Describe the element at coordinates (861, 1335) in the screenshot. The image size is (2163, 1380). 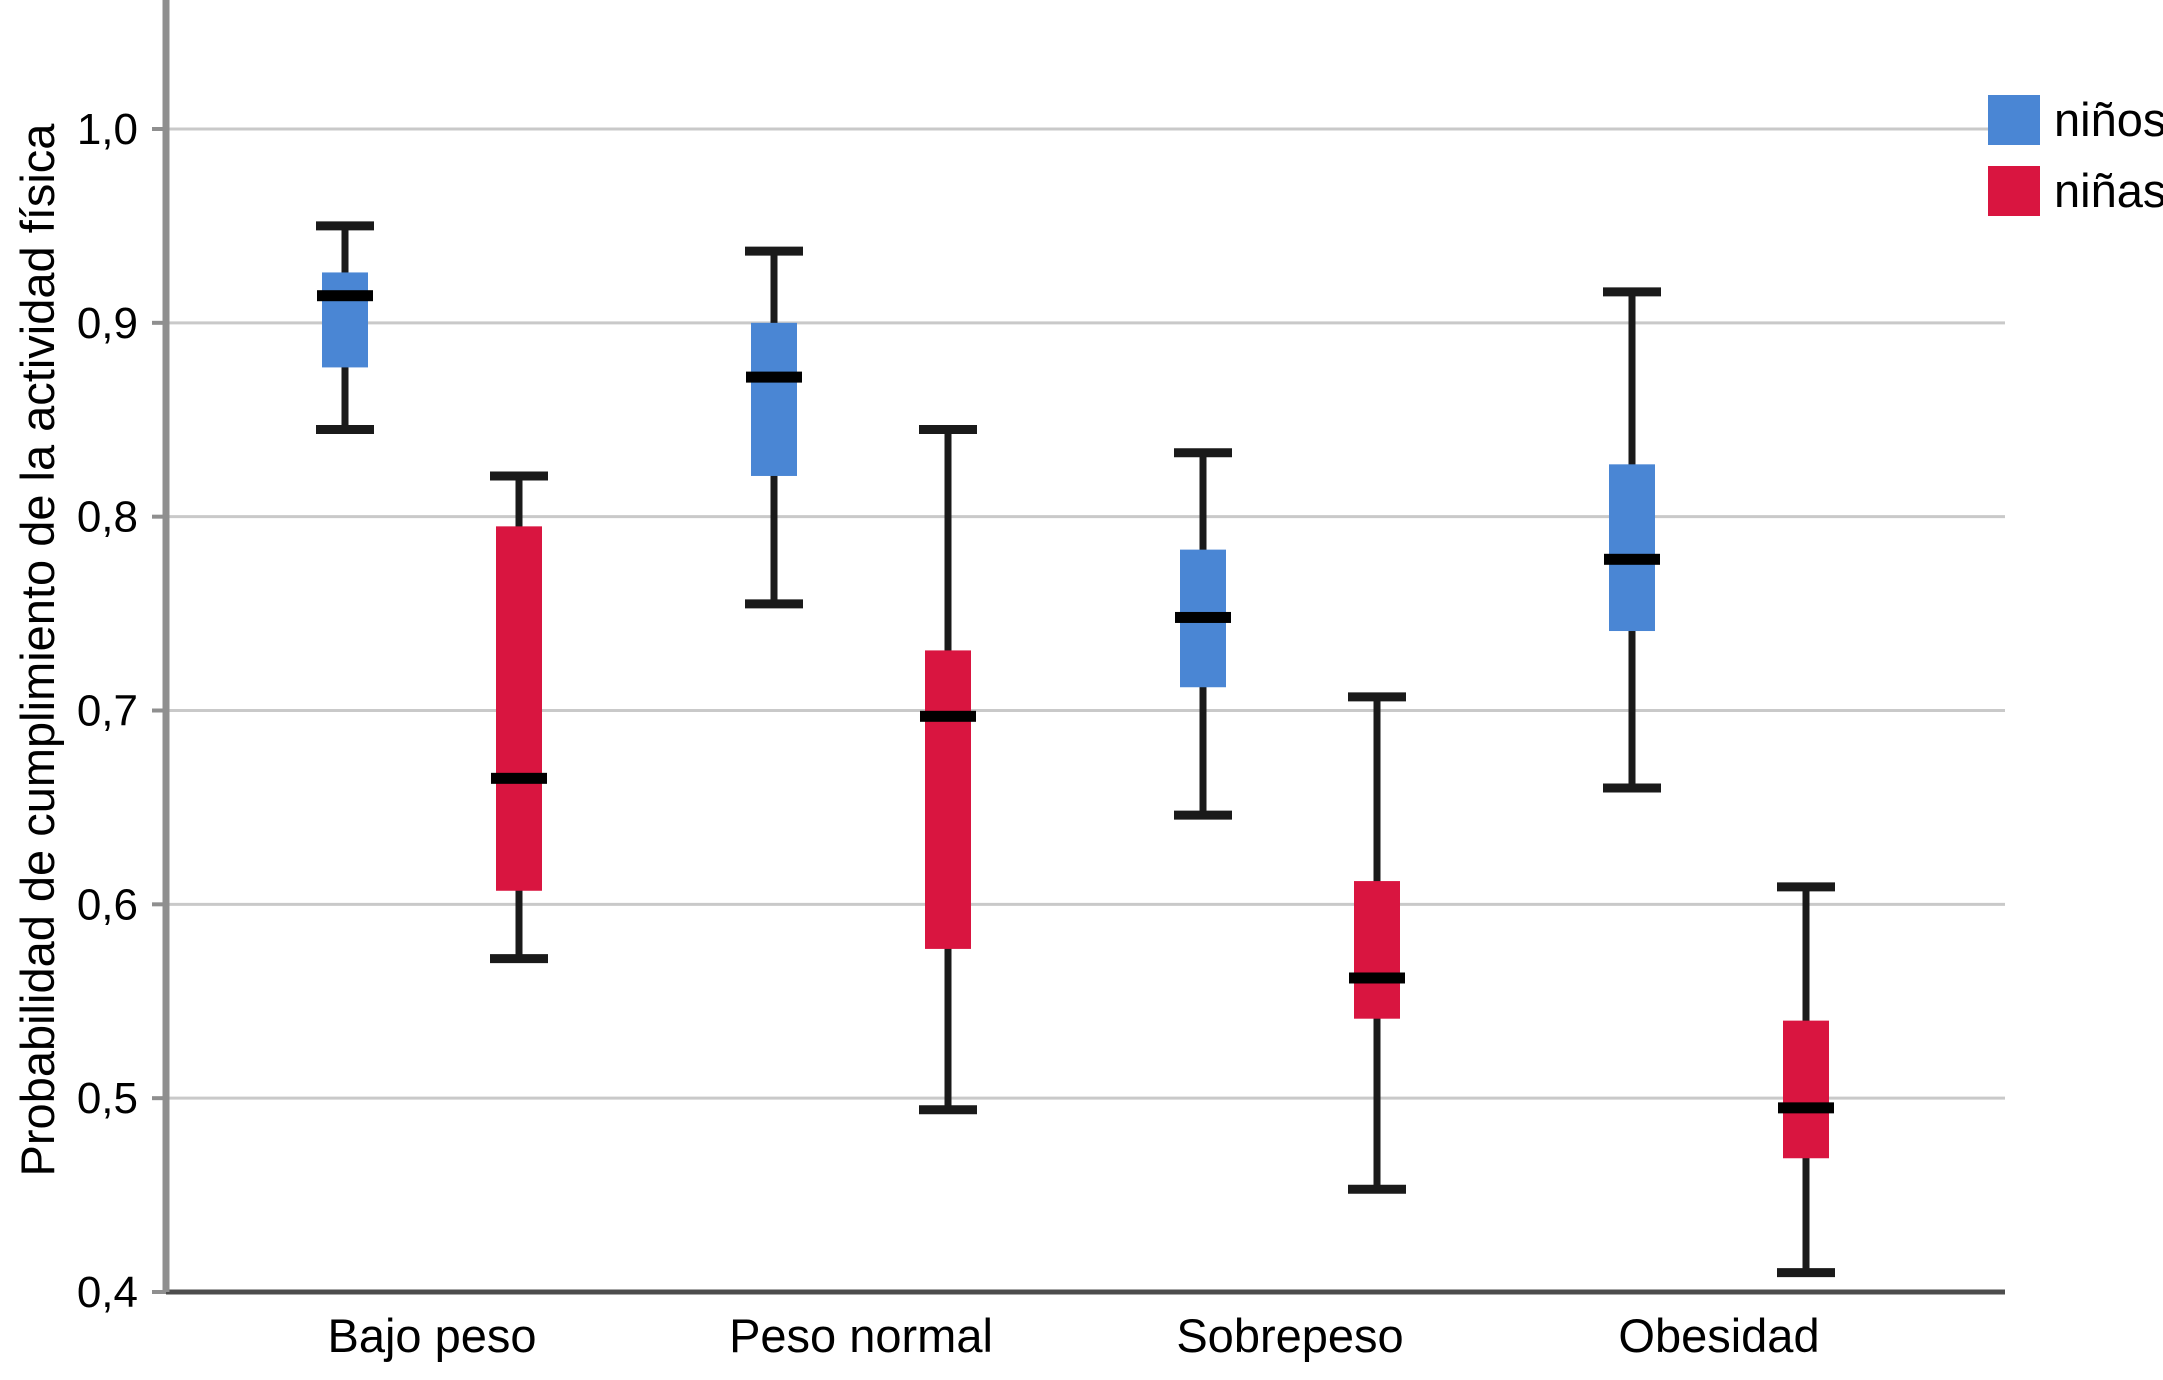
I see `x-tick-label-peso-normal: Peso normal` at that location.